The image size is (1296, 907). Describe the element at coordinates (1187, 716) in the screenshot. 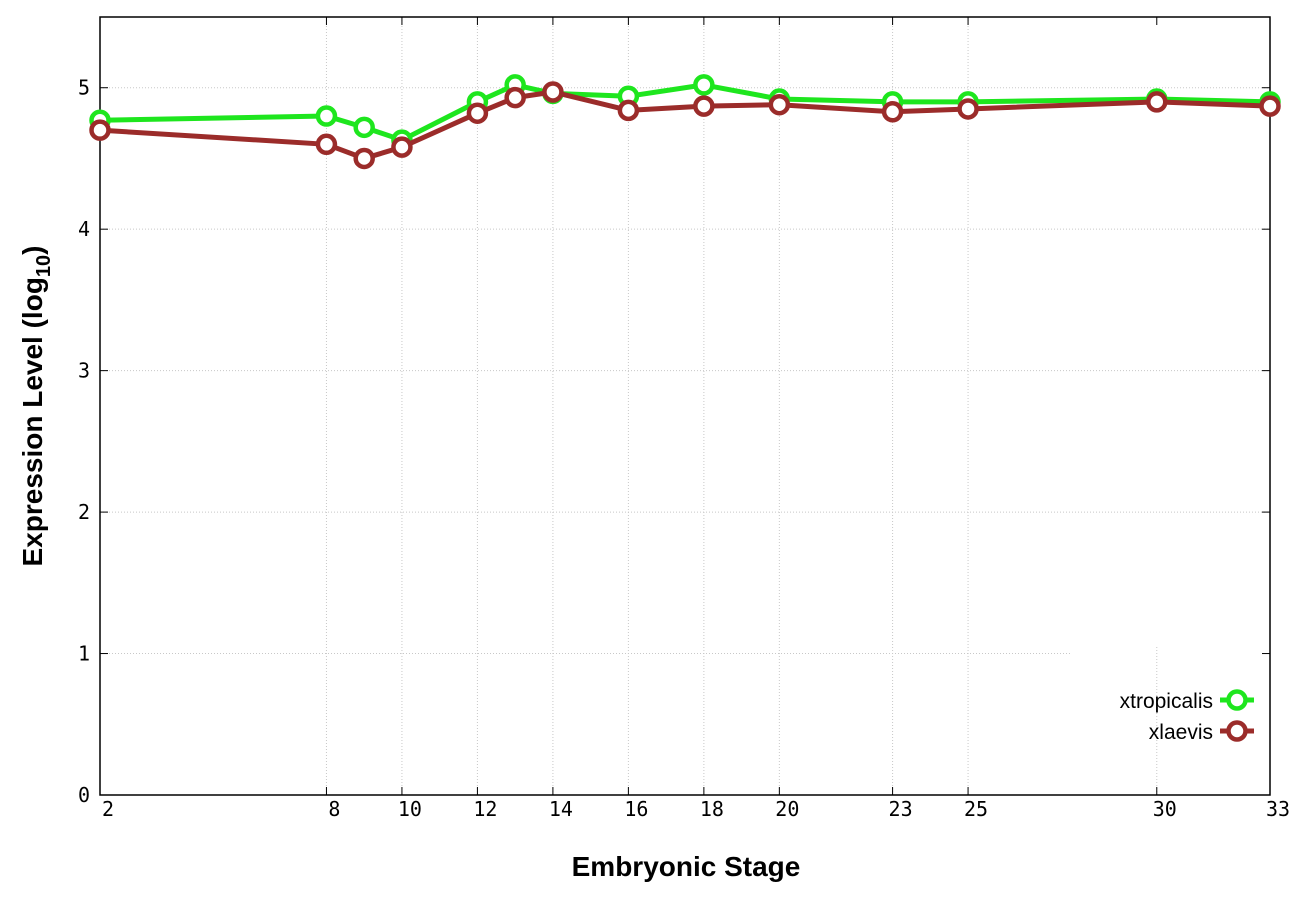

I see `legend: xtropicalis xlaevis` at that location.